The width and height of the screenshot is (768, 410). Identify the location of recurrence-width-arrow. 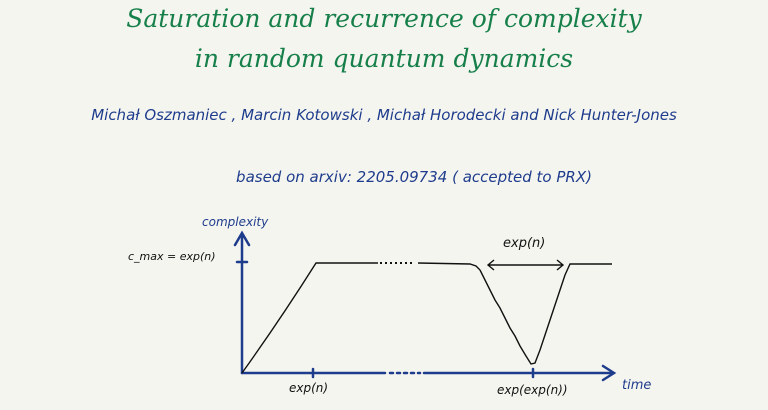
(525, 265).